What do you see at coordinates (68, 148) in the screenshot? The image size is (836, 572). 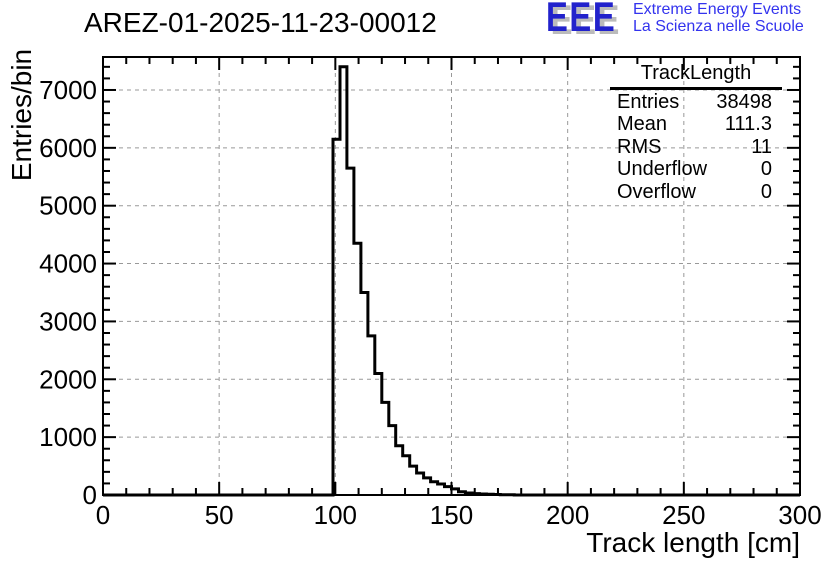 I see `y-tick-label: 6000` at bounding box center [68, 148].